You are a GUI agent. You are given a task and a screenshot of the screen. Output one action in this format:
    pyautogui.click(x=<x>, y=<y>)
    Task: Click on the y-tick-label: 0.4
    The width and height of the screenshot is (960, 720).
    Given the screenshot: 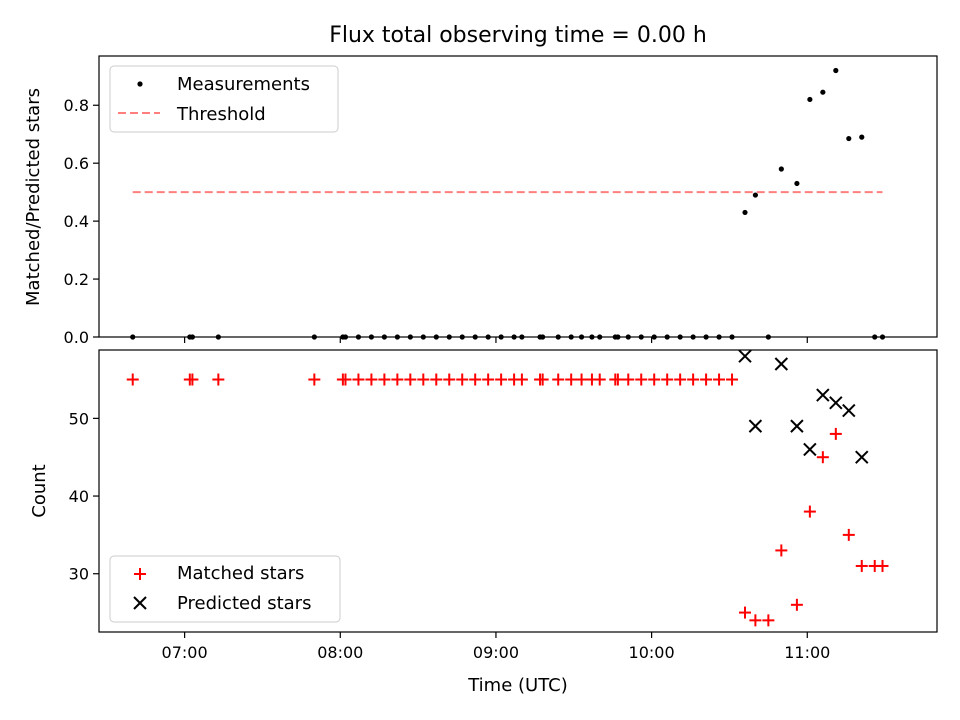 What is the action you would take?
    pyautogui.click(x=76, y=221)
    